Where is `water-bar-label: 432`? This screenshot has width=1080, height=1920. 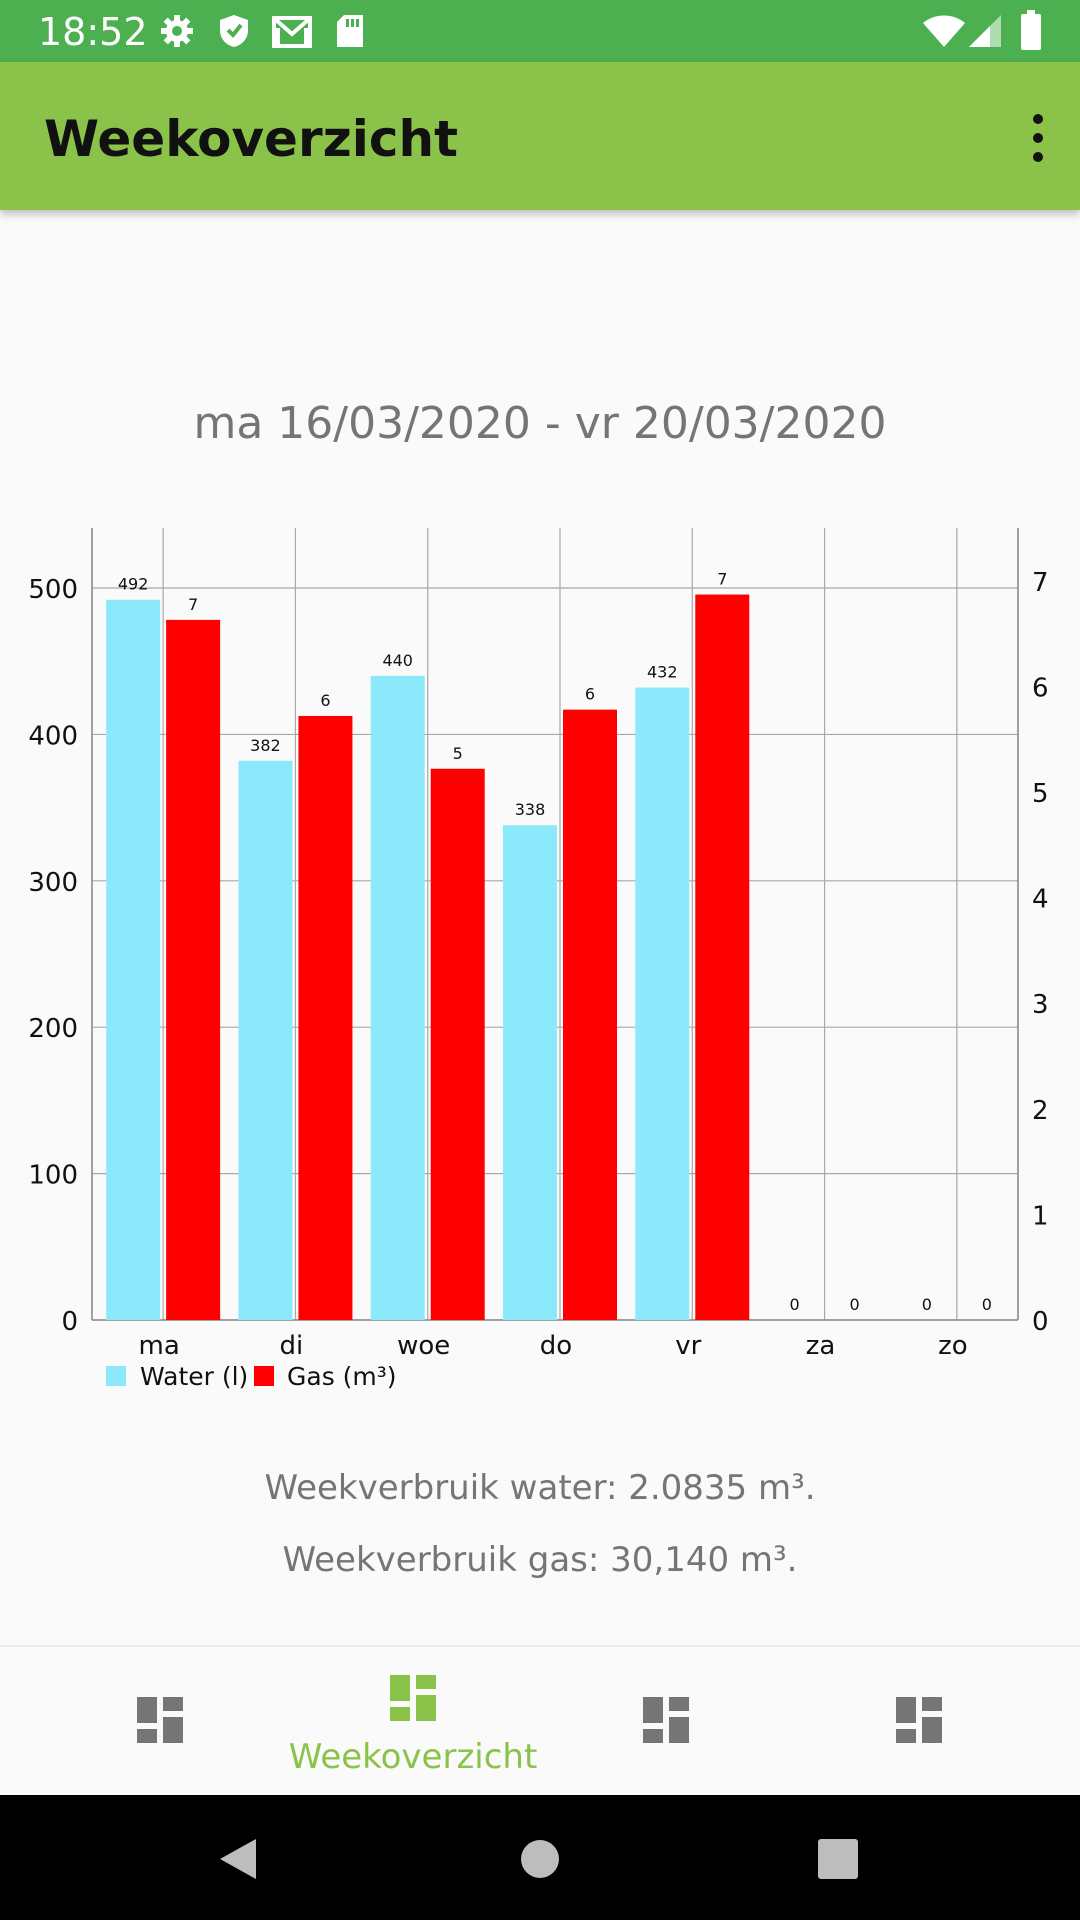 water-bar-label: 432 is located at coordinates (662, 672).